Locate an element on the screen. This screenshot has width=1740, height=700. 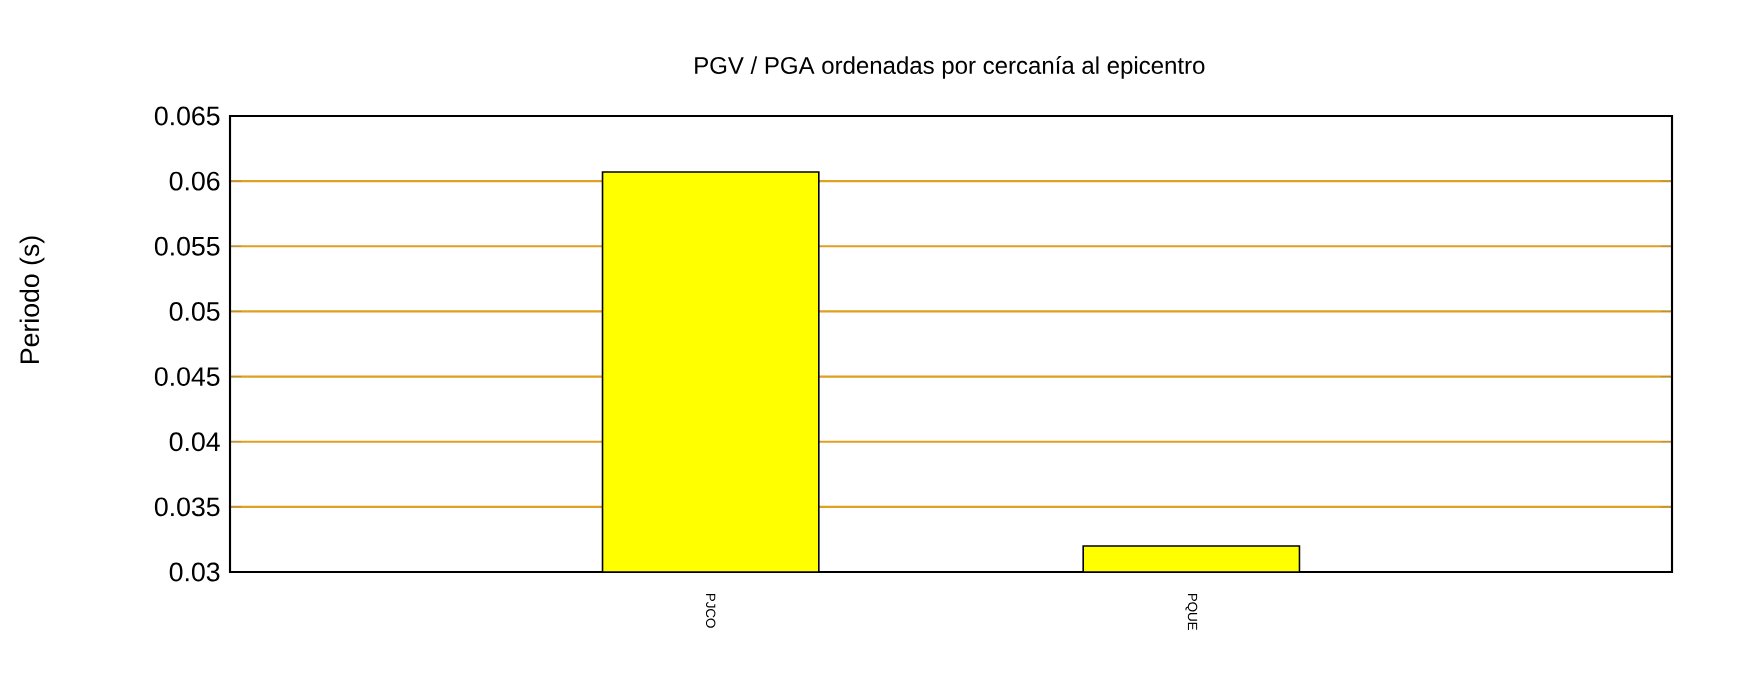
y-axis-title: Periodo (s) is located at coordinates (32, 300).